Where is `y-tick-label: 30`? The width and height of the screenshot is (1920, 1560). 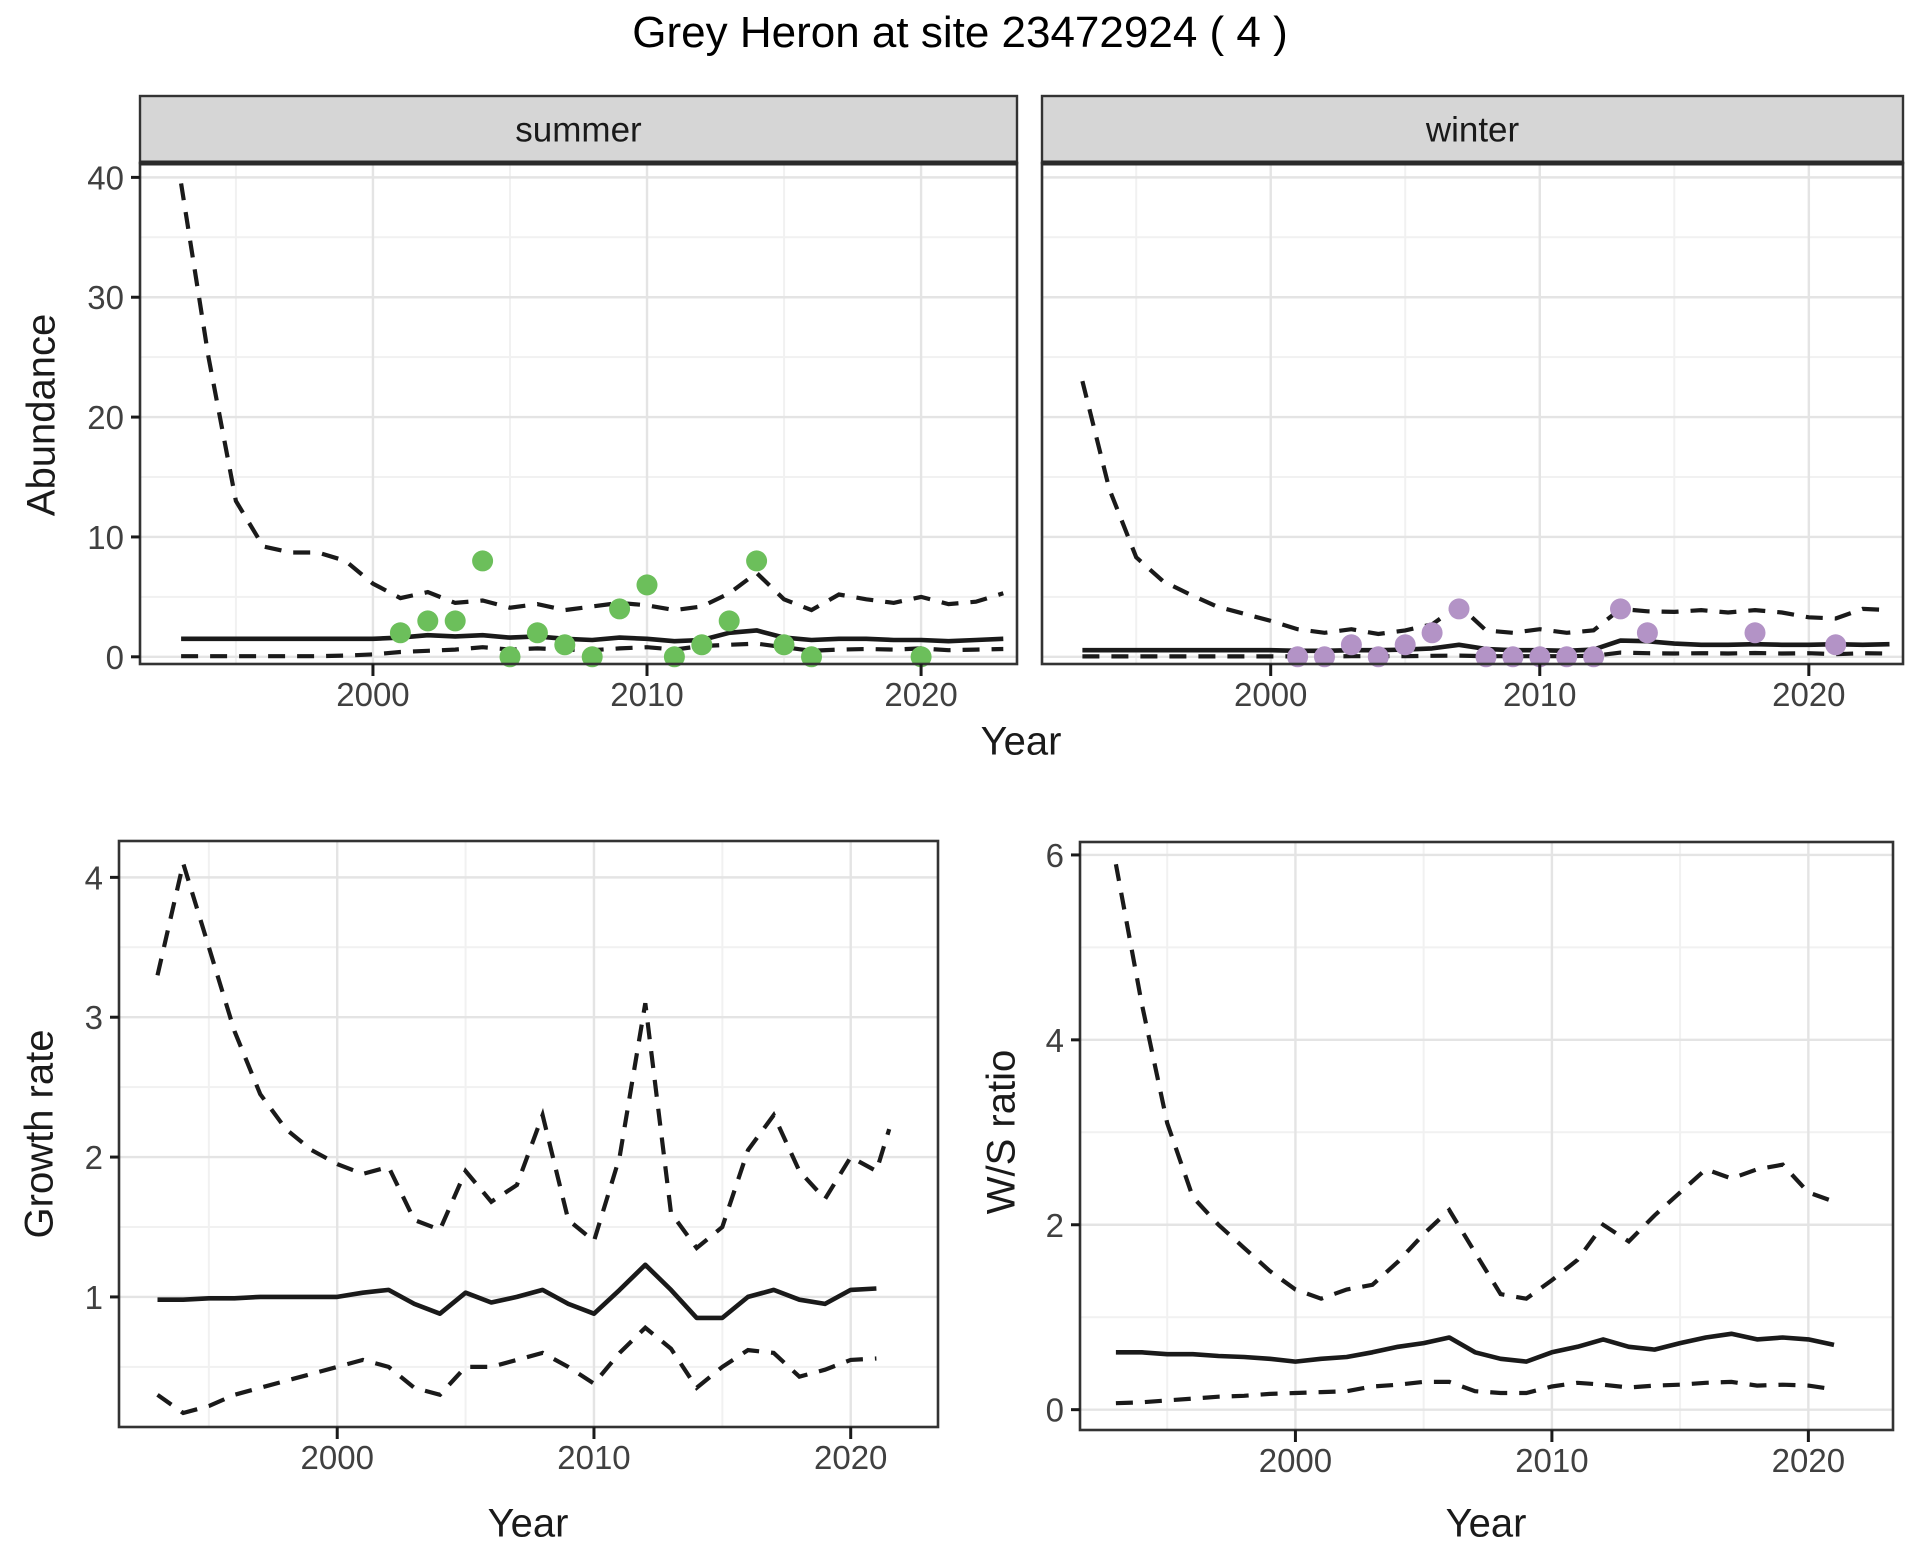 y-tick-label: 30 is located at coordinates (105, 297).